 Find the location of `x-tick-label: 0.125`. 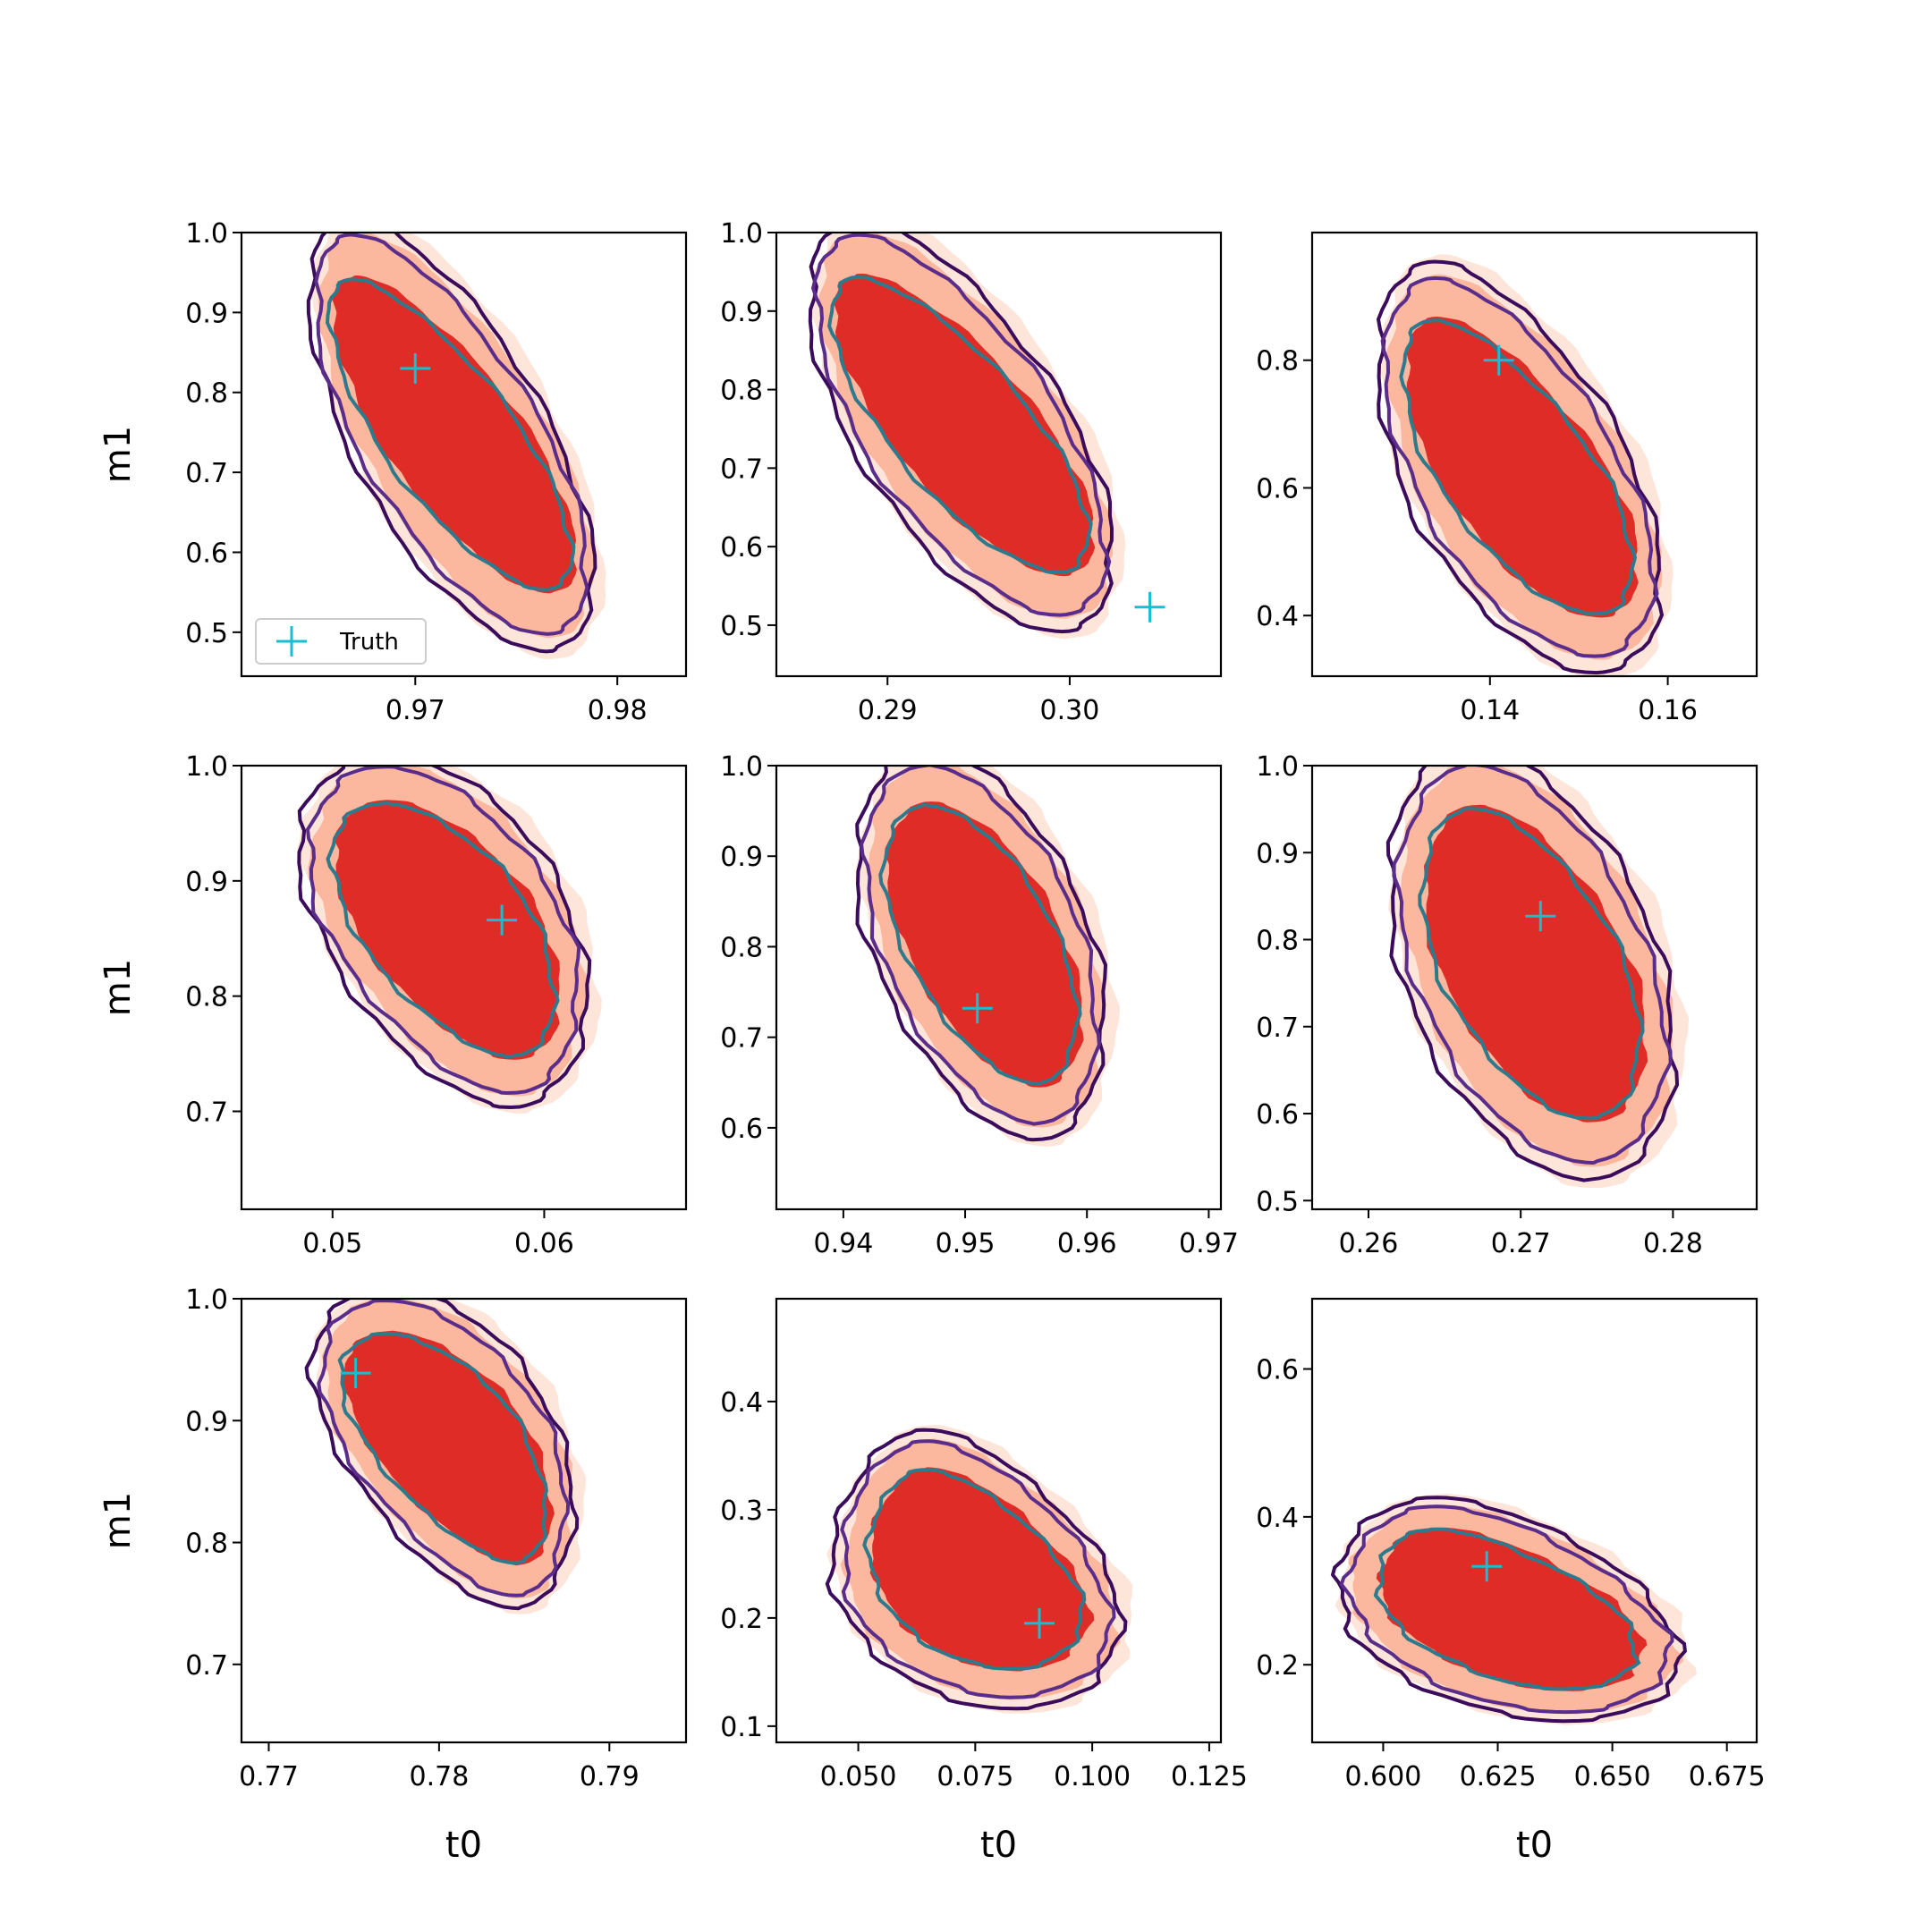

x-tick-label: 0.125 is located at coordinates (1209, 1776).